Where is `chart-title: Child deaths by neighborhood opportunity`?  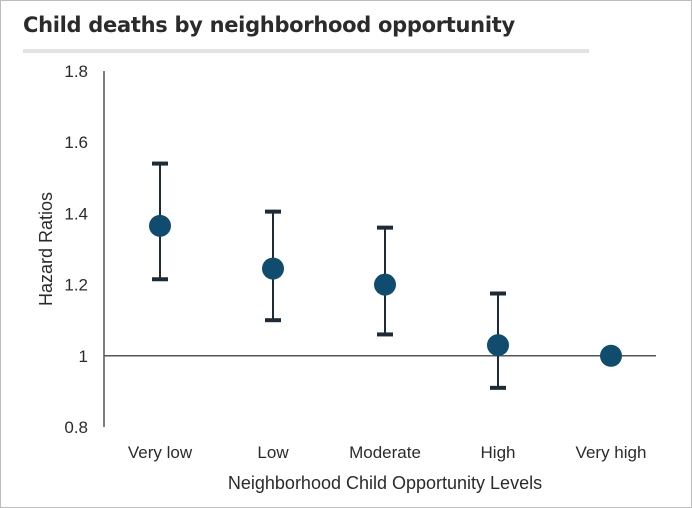
chart-title: Child deaths by neighborhood opportunity is located at coordinates (269, 25).